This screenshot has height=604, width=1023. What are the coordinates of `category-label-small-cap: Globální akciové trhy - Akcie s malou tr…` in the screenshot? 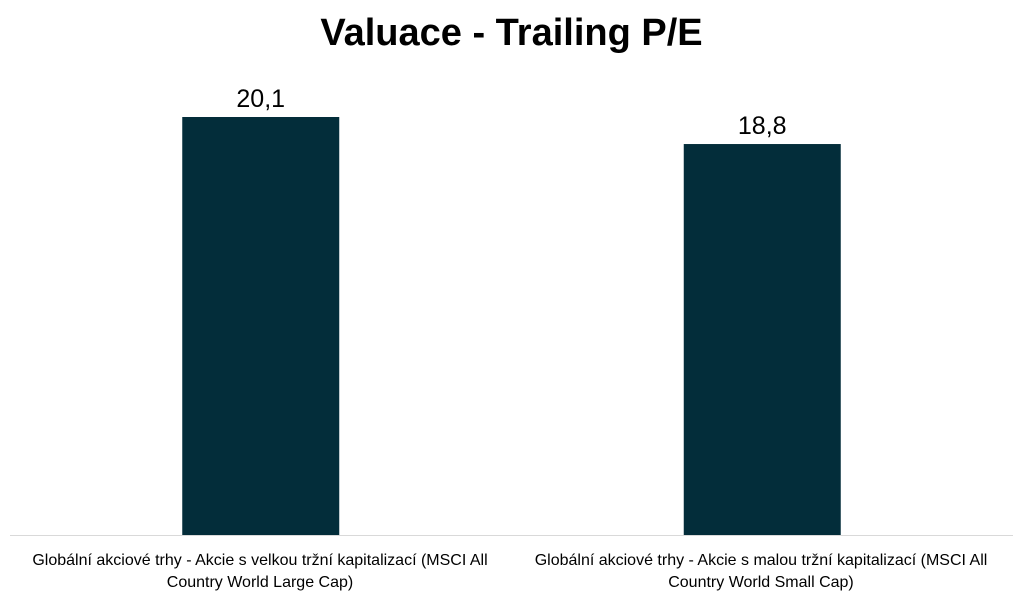 It's located at (761, 571).